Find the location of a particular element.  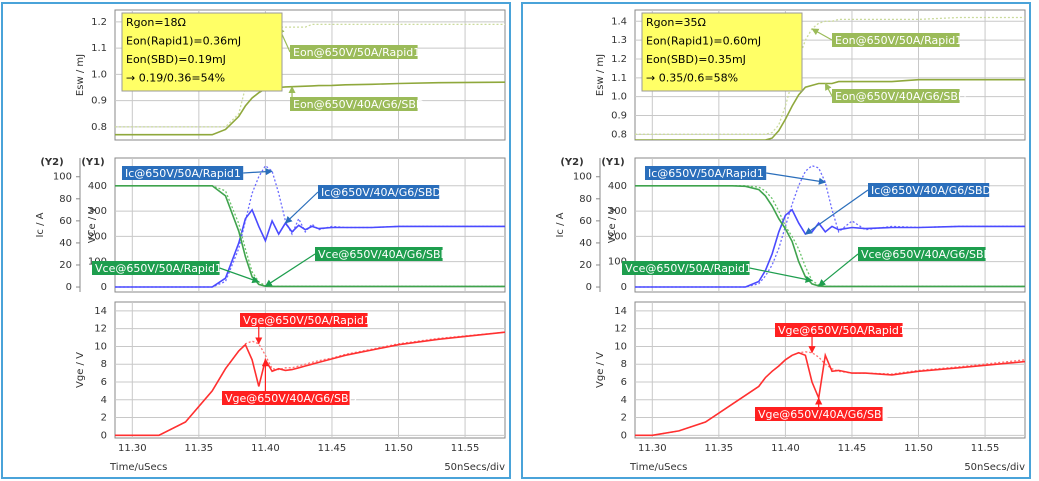

y2-tick-label: 60 is located at coordinates (585, 221).